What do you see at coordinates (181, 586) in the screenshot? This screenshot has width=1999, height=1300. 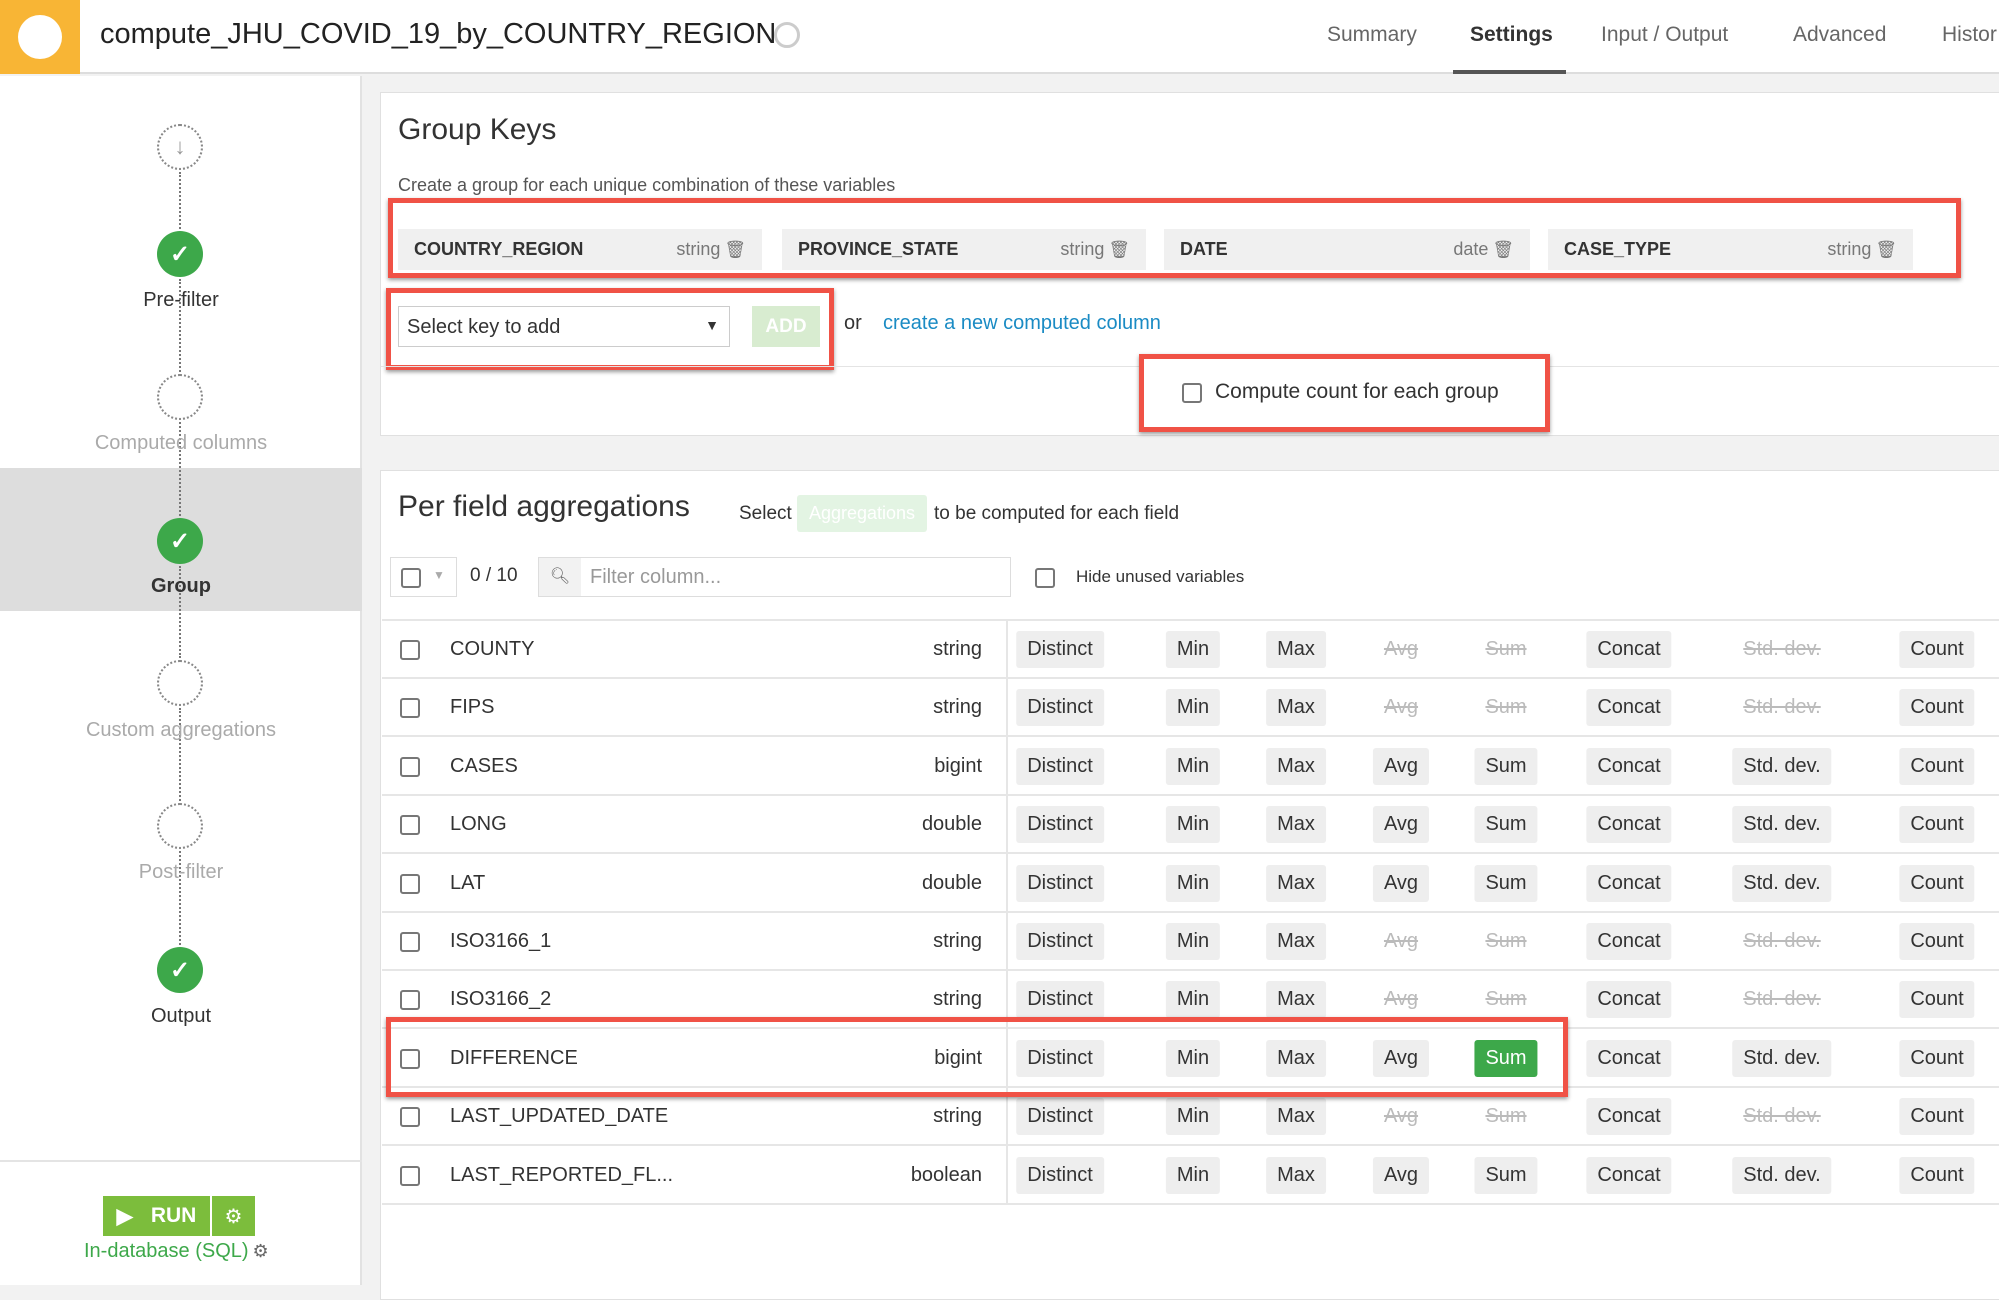 I see `step-group: Group` at bounding box center [181, 586].